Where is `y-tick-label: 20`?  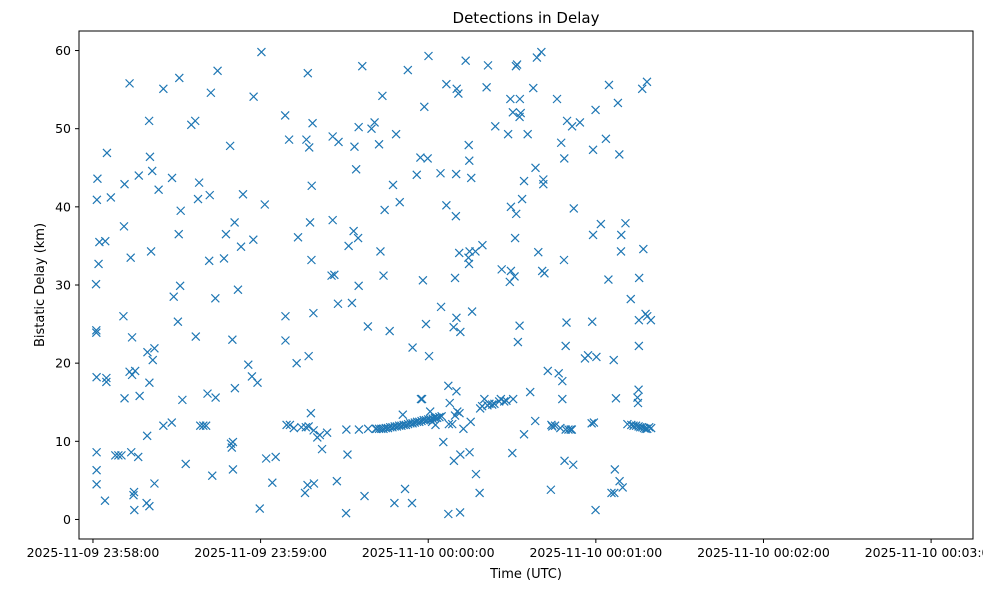
y-tick-label: 20 is located at coordinates (63, 363).